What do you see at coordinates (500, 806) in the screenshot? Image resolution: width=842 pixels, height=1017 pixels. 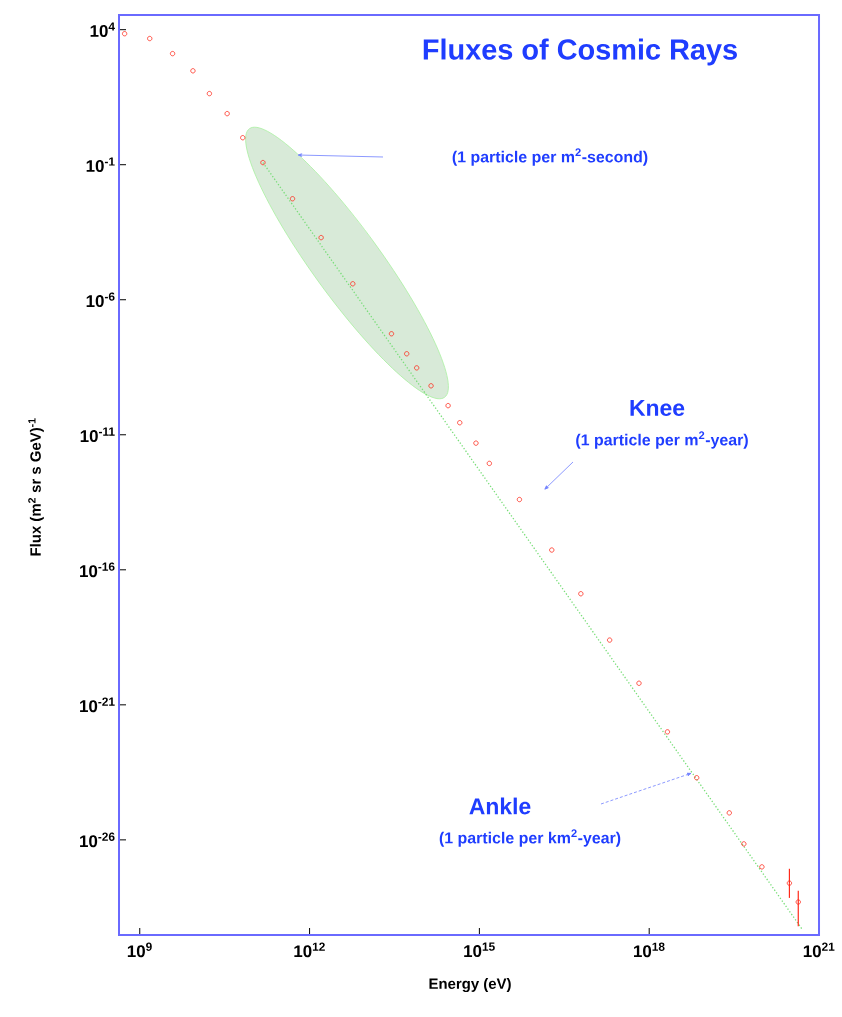 I see `annotation: Ankle` at bounding box center [500, 806].